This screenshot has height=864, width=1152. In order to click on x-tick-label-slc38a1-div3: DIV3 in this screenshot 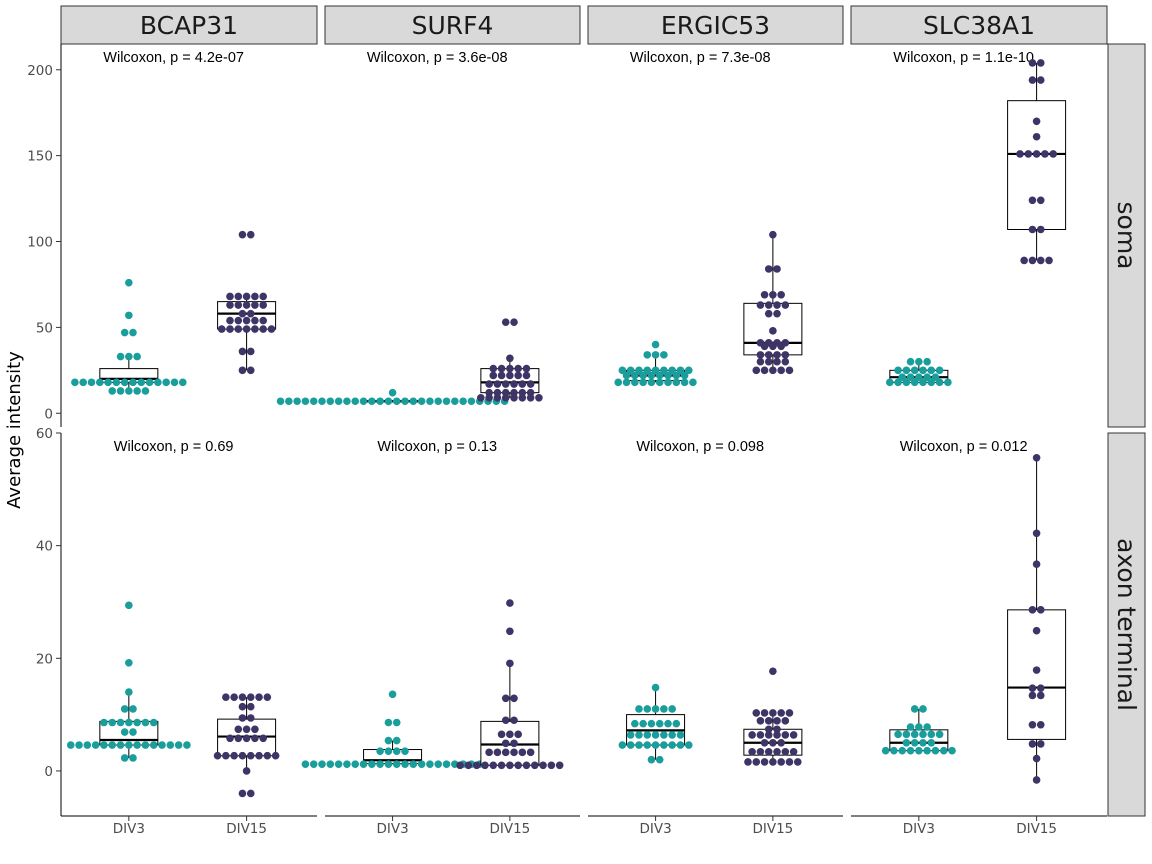, I will do `click(919, 829)`.